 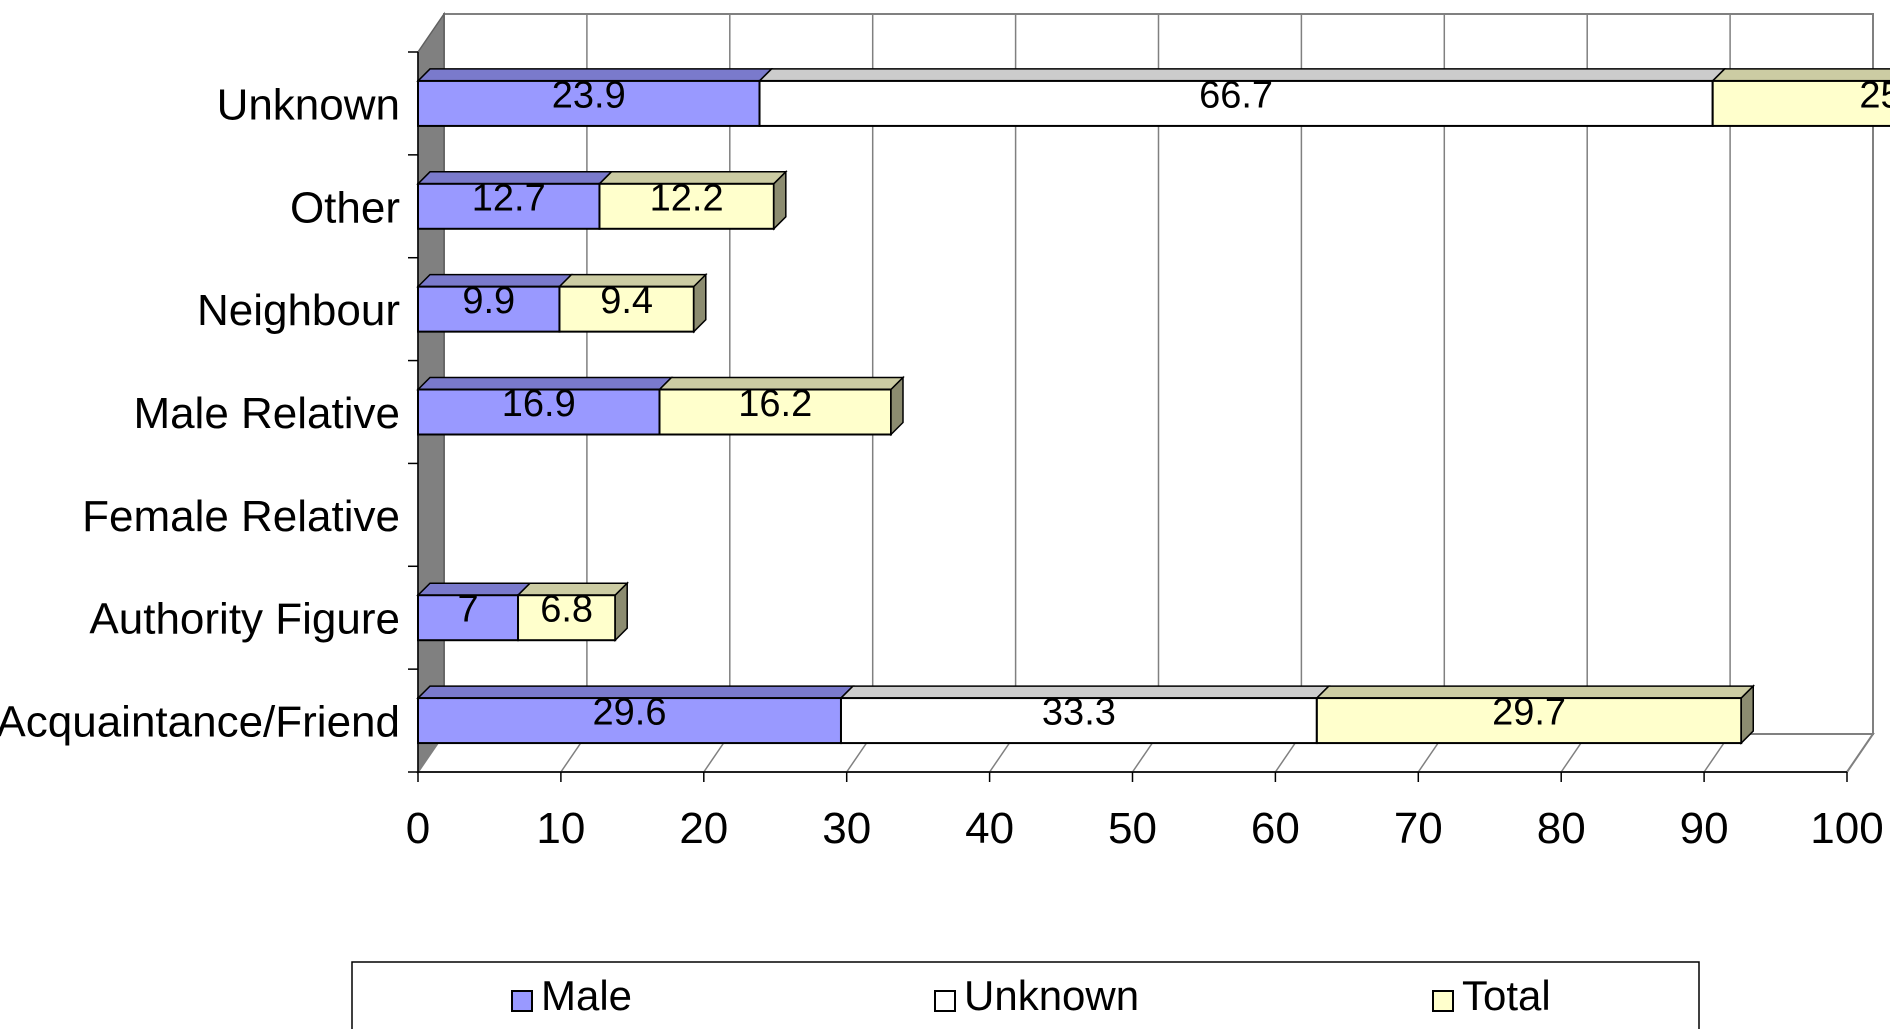 What do you see at coordinates (1874, 95) in the screenshot?
I see `data-label: 25.7` at bounding box center [1874, 95].